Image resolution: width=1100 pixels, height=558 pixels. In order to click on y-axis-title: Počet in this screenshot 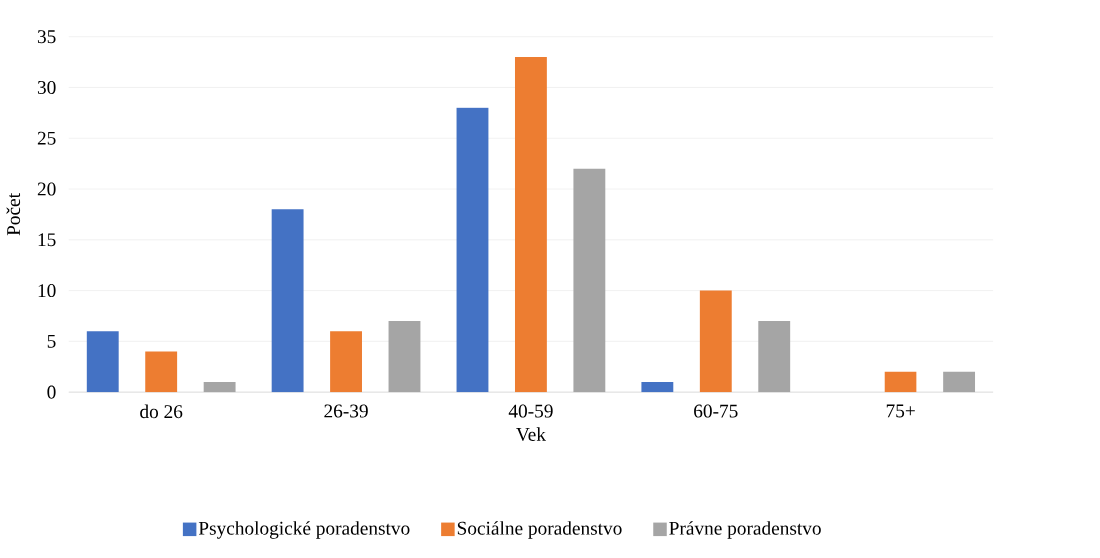, I will do `click(13, 214)`.